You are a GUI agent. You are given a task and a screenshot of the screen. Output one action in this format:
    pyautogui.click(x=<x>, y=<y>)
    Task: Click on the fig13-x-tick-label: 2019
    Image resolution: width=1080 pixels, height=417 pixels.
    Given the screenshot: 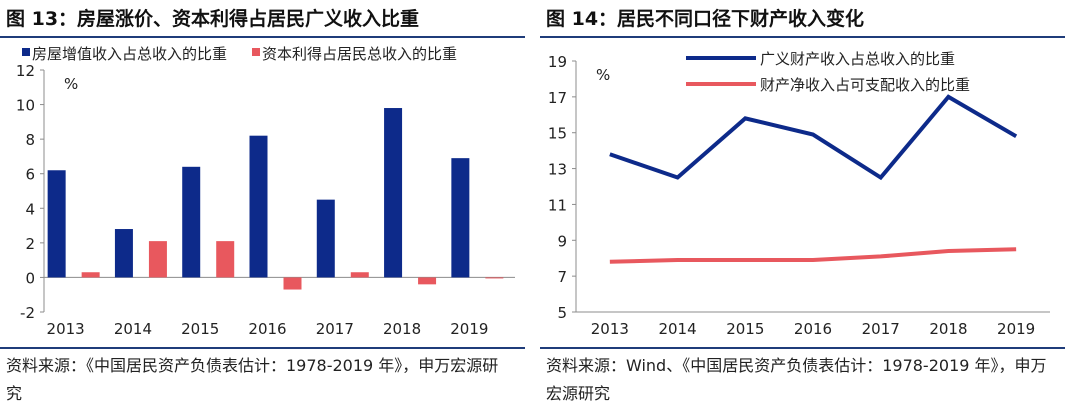 What is the action you would take?
    pyautogui.click(x=469, y=329)
    